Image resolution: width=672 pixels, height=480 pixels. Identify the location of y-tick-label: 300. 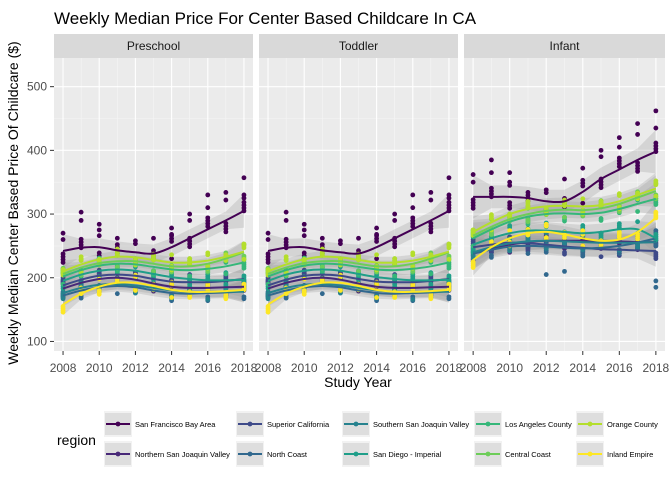
(37, 214).